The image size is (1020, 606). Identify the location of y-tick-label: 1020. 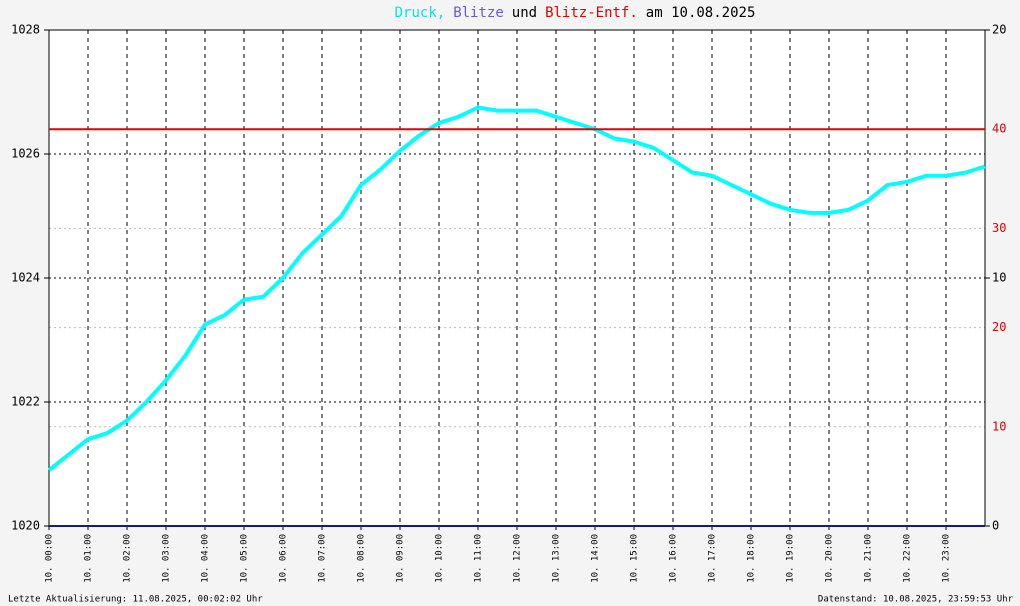
(25, 526).